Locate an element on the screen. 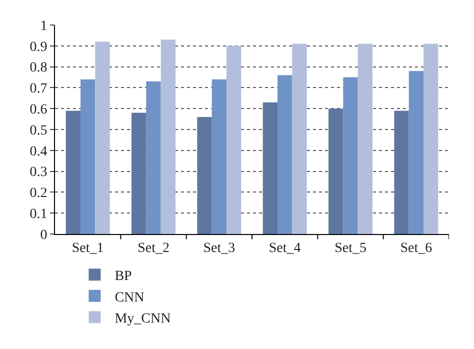  y-tick-label: 0.5 is located at coordinates (39, 130).